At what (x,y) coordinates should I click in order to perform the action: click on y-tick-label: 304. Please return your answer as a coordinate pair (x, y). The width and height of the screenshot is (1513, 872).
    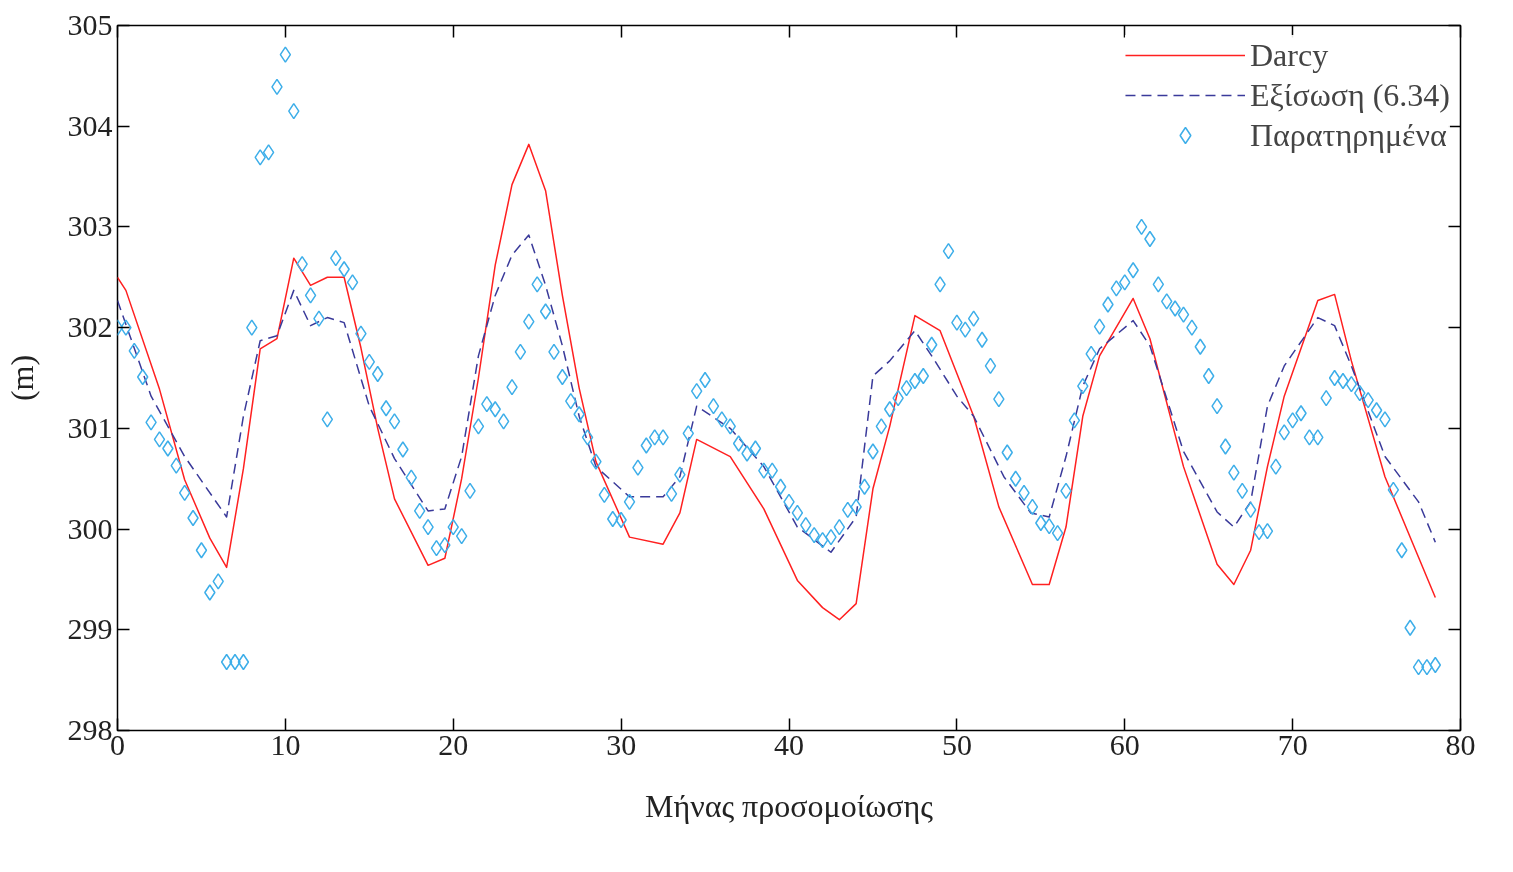
    Looking at the image, I should click on (90, 125).